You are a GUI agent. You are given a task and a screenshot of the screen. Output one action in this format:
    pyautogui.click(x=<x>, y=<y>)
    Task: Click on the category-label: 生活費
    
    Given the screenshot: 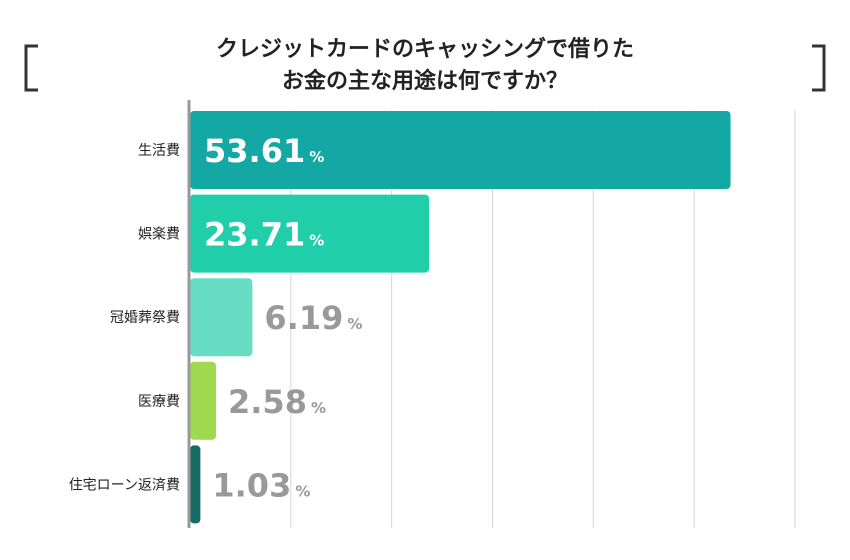 What is the action you would take?
    pyautogui.click(x=159, y=151)
    